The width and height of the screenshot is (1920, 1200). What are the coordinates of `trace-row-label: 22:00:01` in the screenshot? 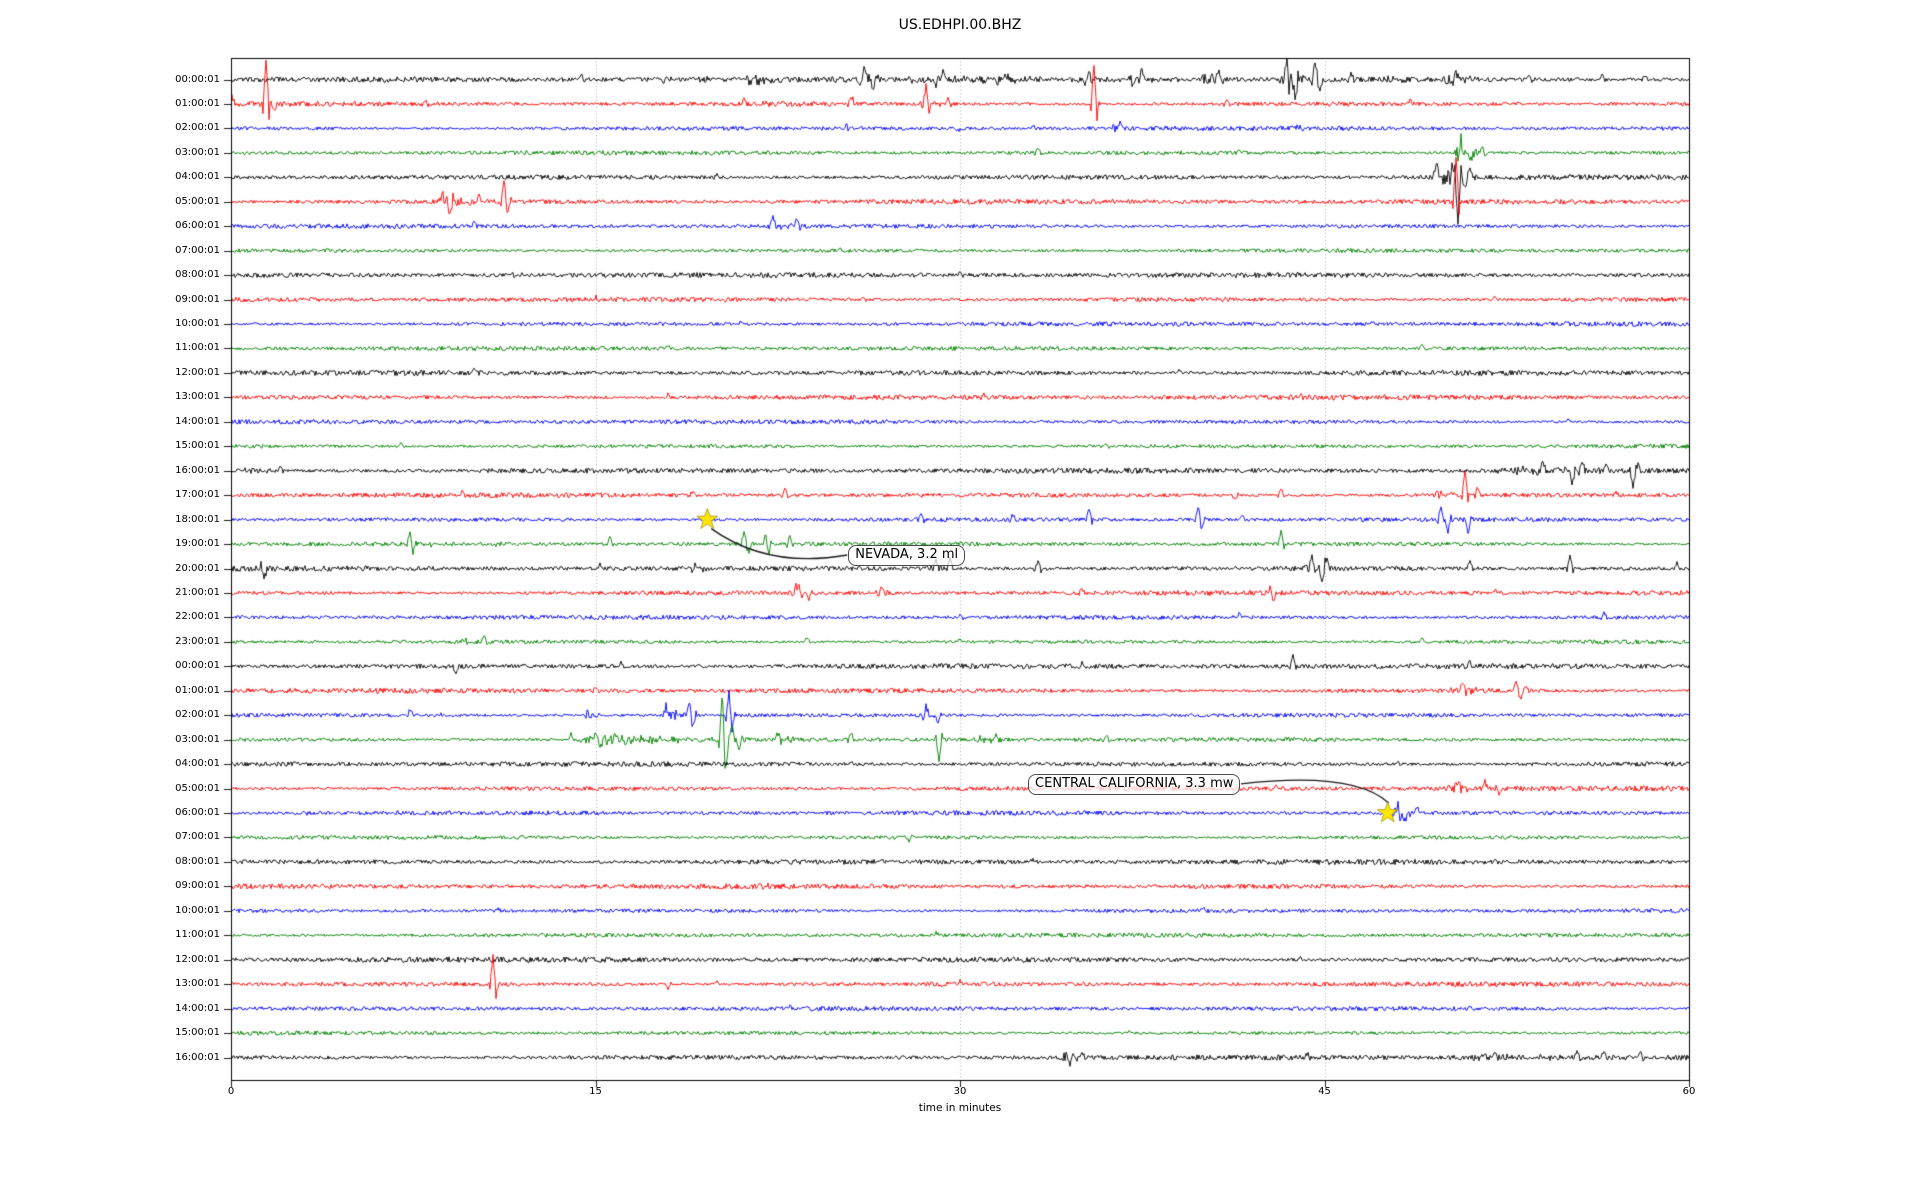 It's located at (197, 617).